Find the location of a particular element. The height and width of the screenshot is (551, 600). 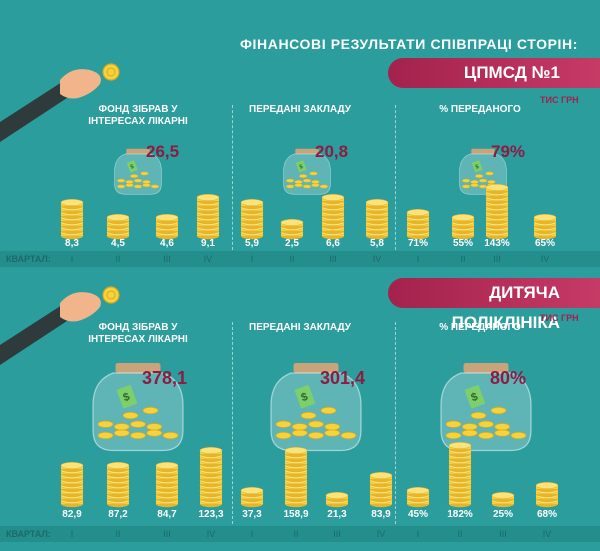

bar-value-label: 123,3 is located at coordinates (211, 514).